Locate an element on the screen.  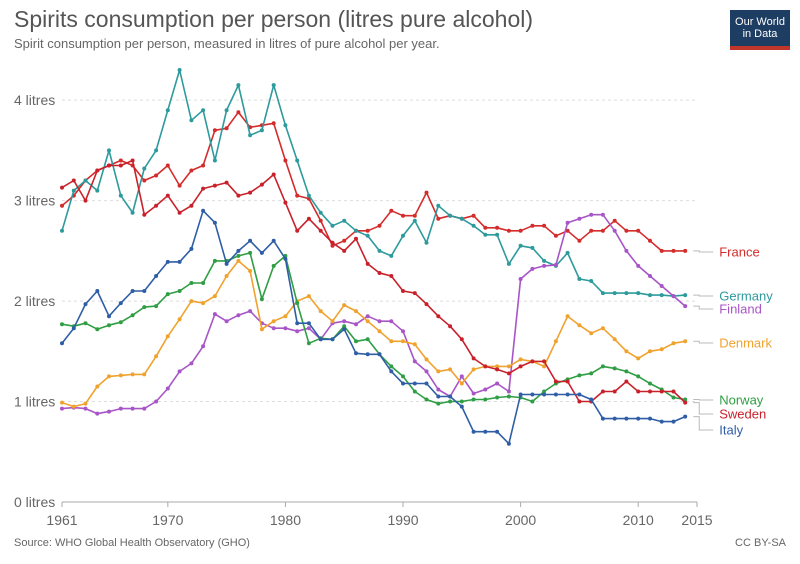
x-tick-label: 1990 is located at coordinates (402, 520).